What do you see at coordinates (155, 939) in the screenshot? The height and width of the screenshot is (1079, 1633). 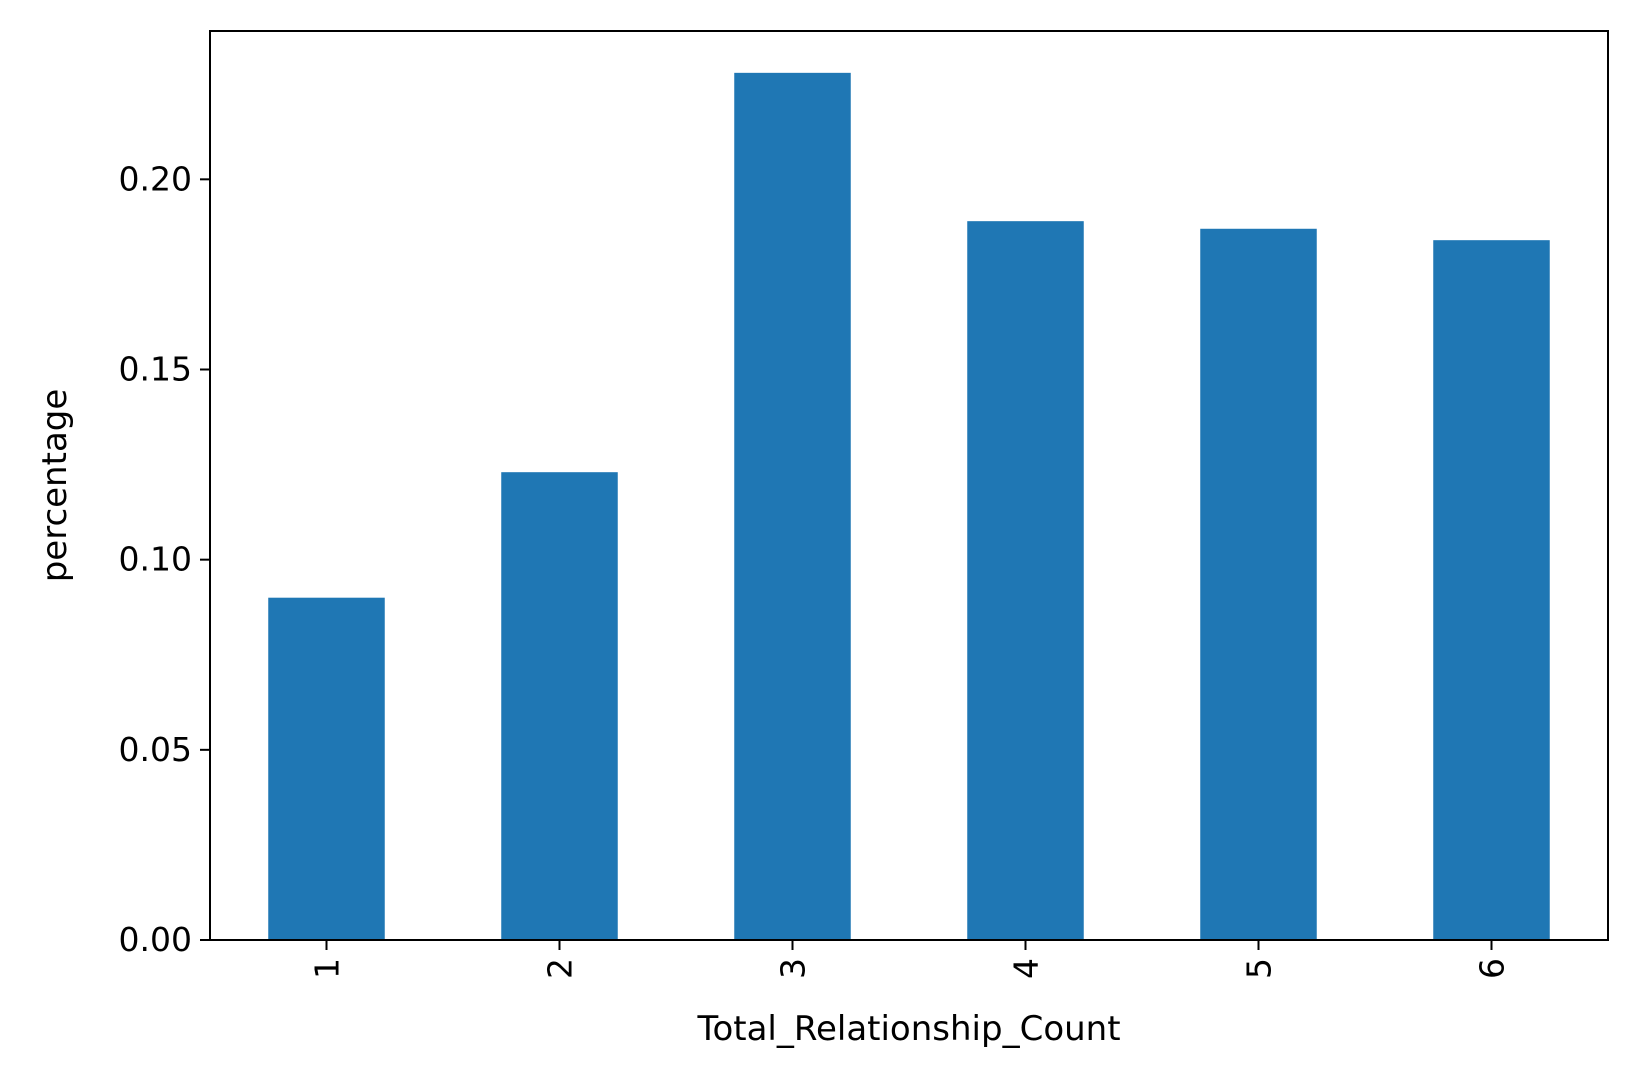 I see `y-tick-label: 0.00` at bounding box center [155, 939].